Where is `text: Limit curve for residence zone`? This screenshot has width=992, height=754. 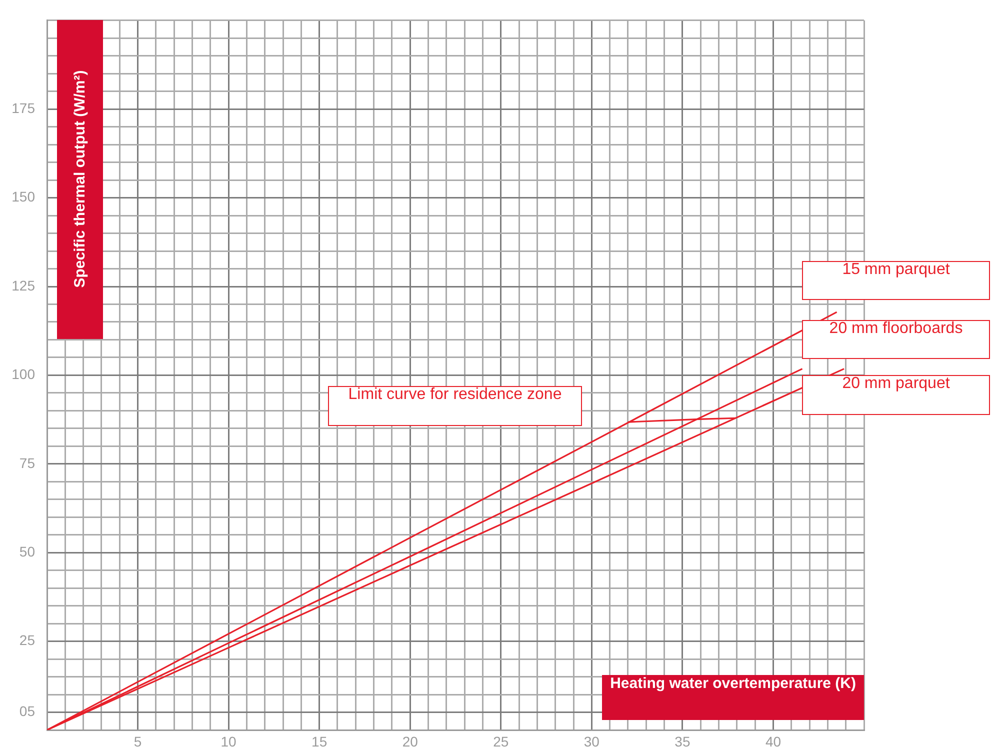
text: Limit curve for residence zone is located at coordinates (455, 395).